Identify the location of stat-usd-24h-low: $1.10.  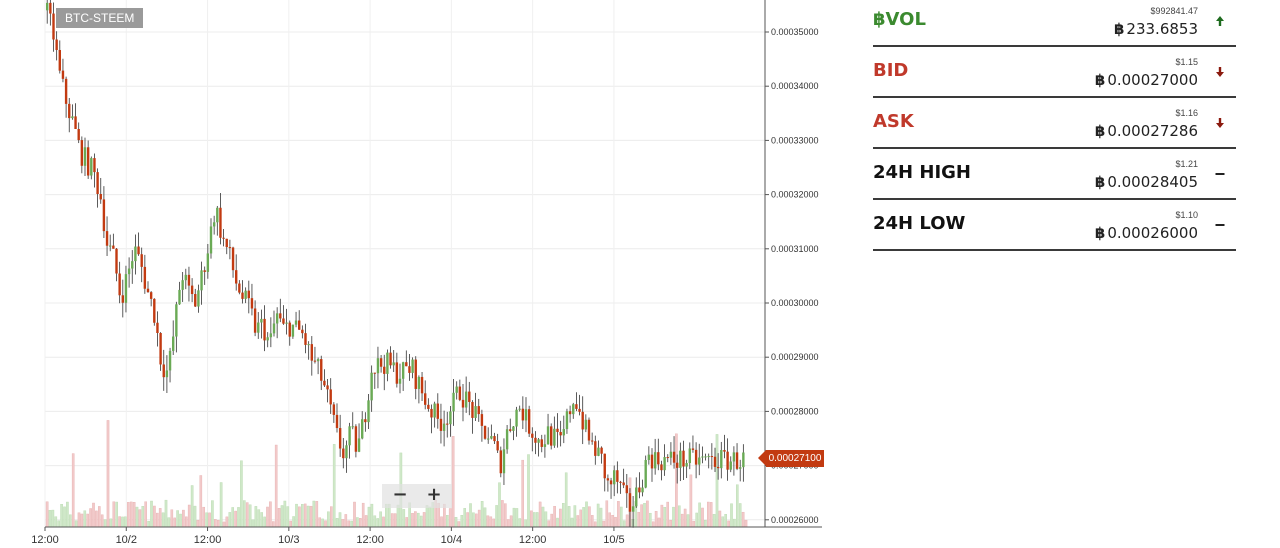
(1186, 215).